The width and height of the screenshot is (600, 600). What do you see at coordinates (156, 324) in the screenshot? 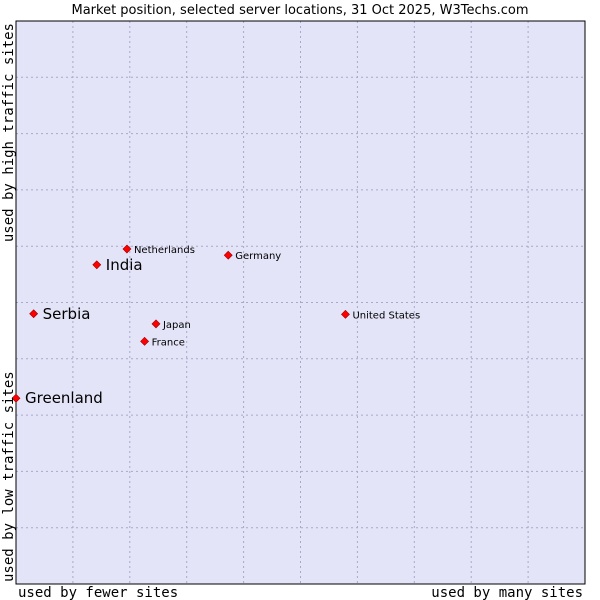
I see `marker-japan` at bounding box center [156, 324].